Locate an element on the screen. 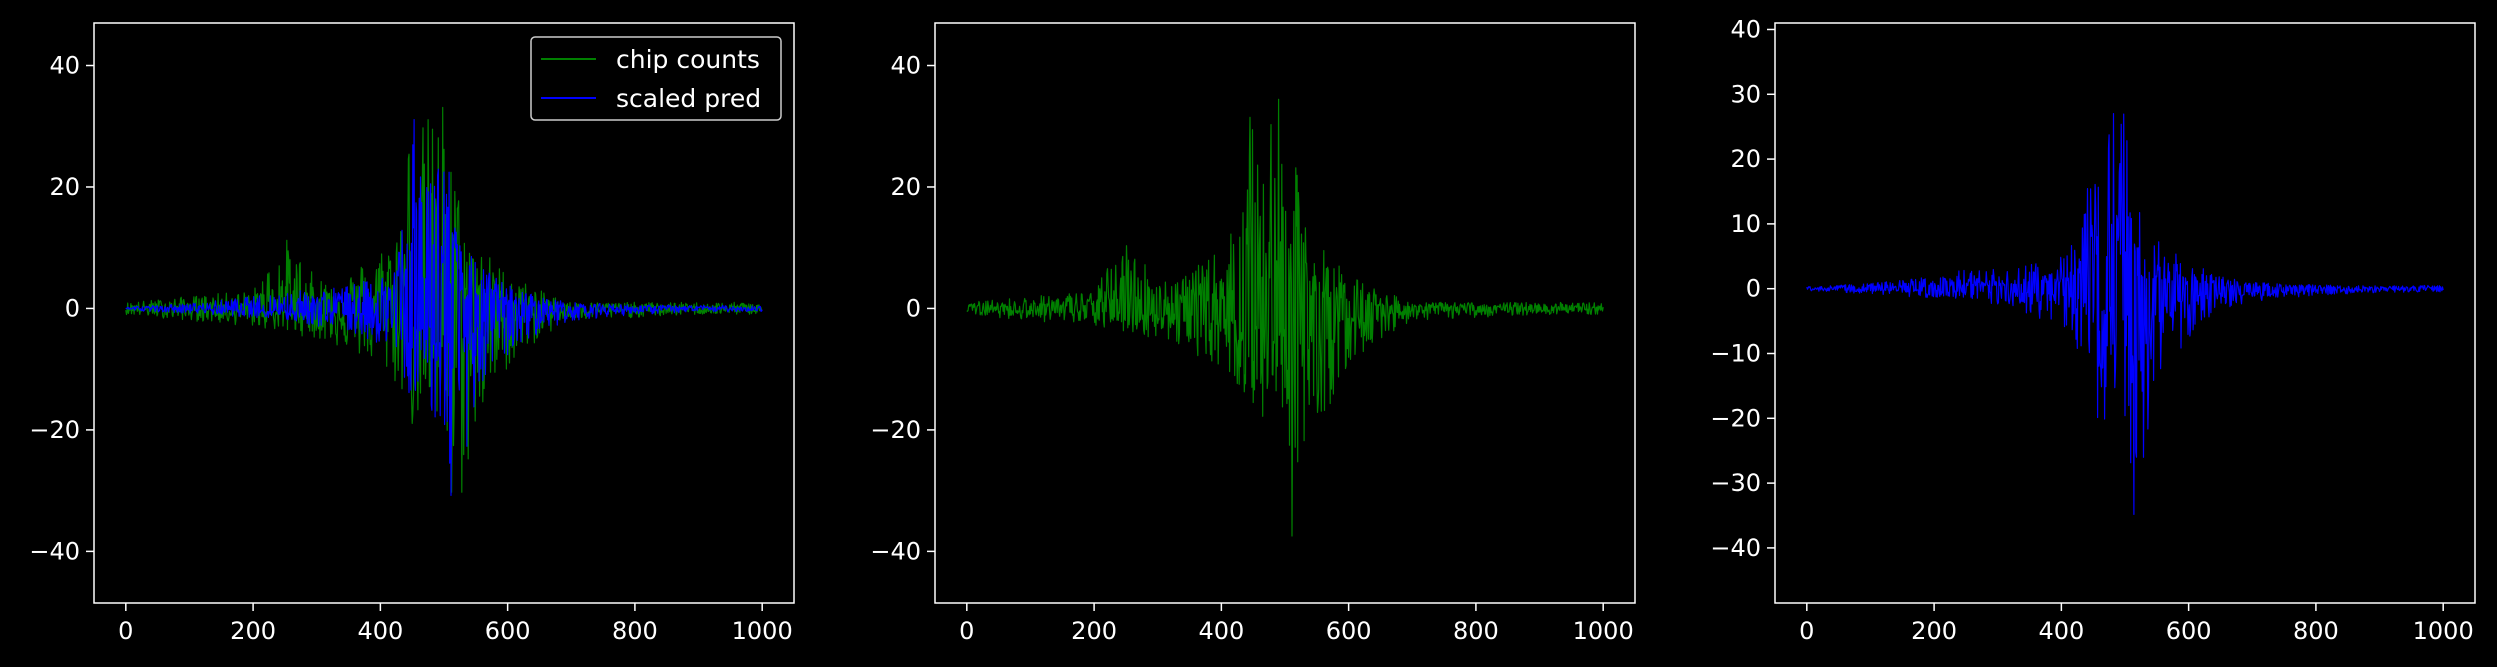  y-tick-label: −30 is located at coordinates (1735, 483).